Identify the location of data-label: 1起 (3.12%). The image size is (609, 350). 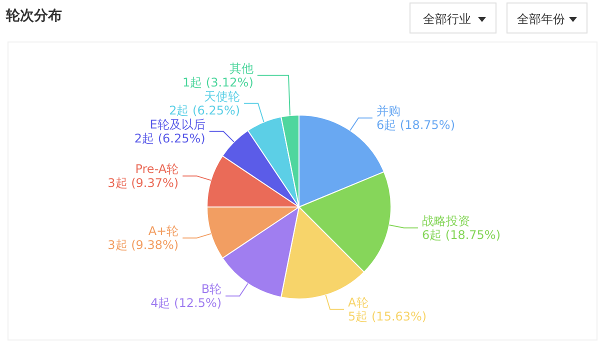
(218, 82).